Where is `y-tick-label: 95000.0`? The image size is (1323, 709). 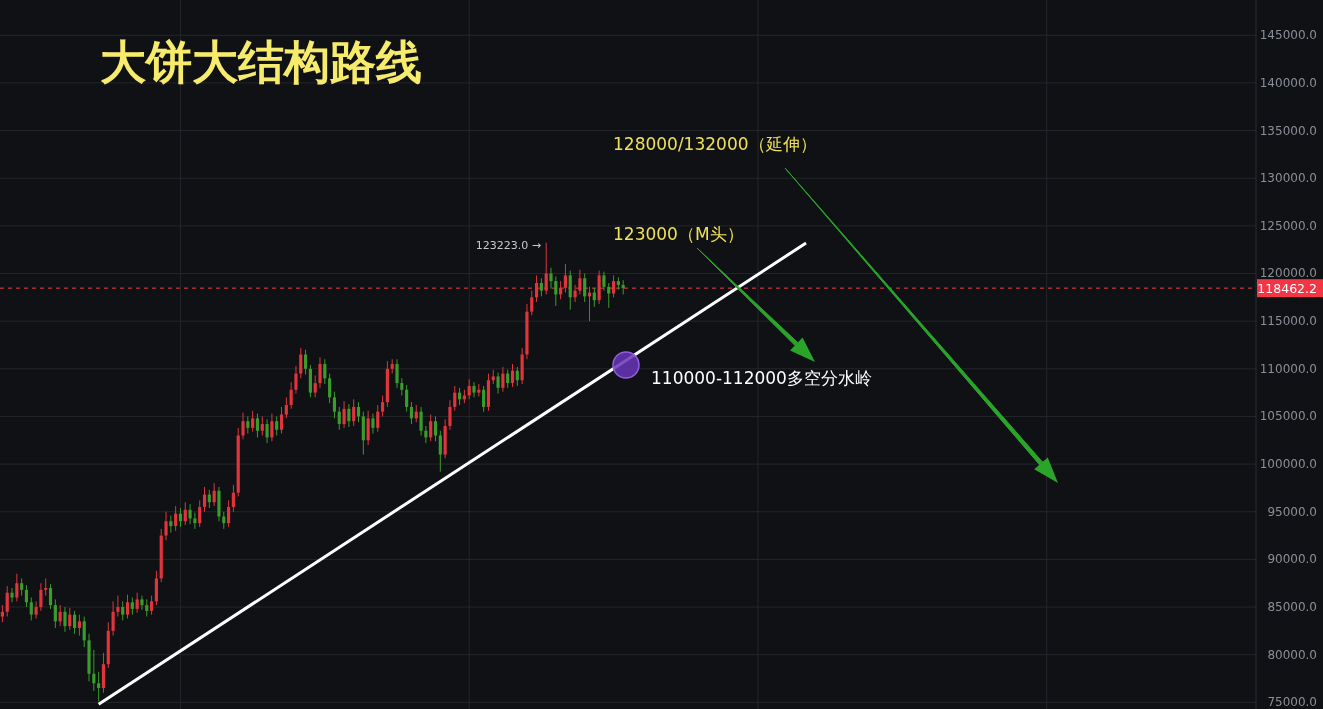 y-tick-label: 95000.0 is located at coordinates (1292, 511).